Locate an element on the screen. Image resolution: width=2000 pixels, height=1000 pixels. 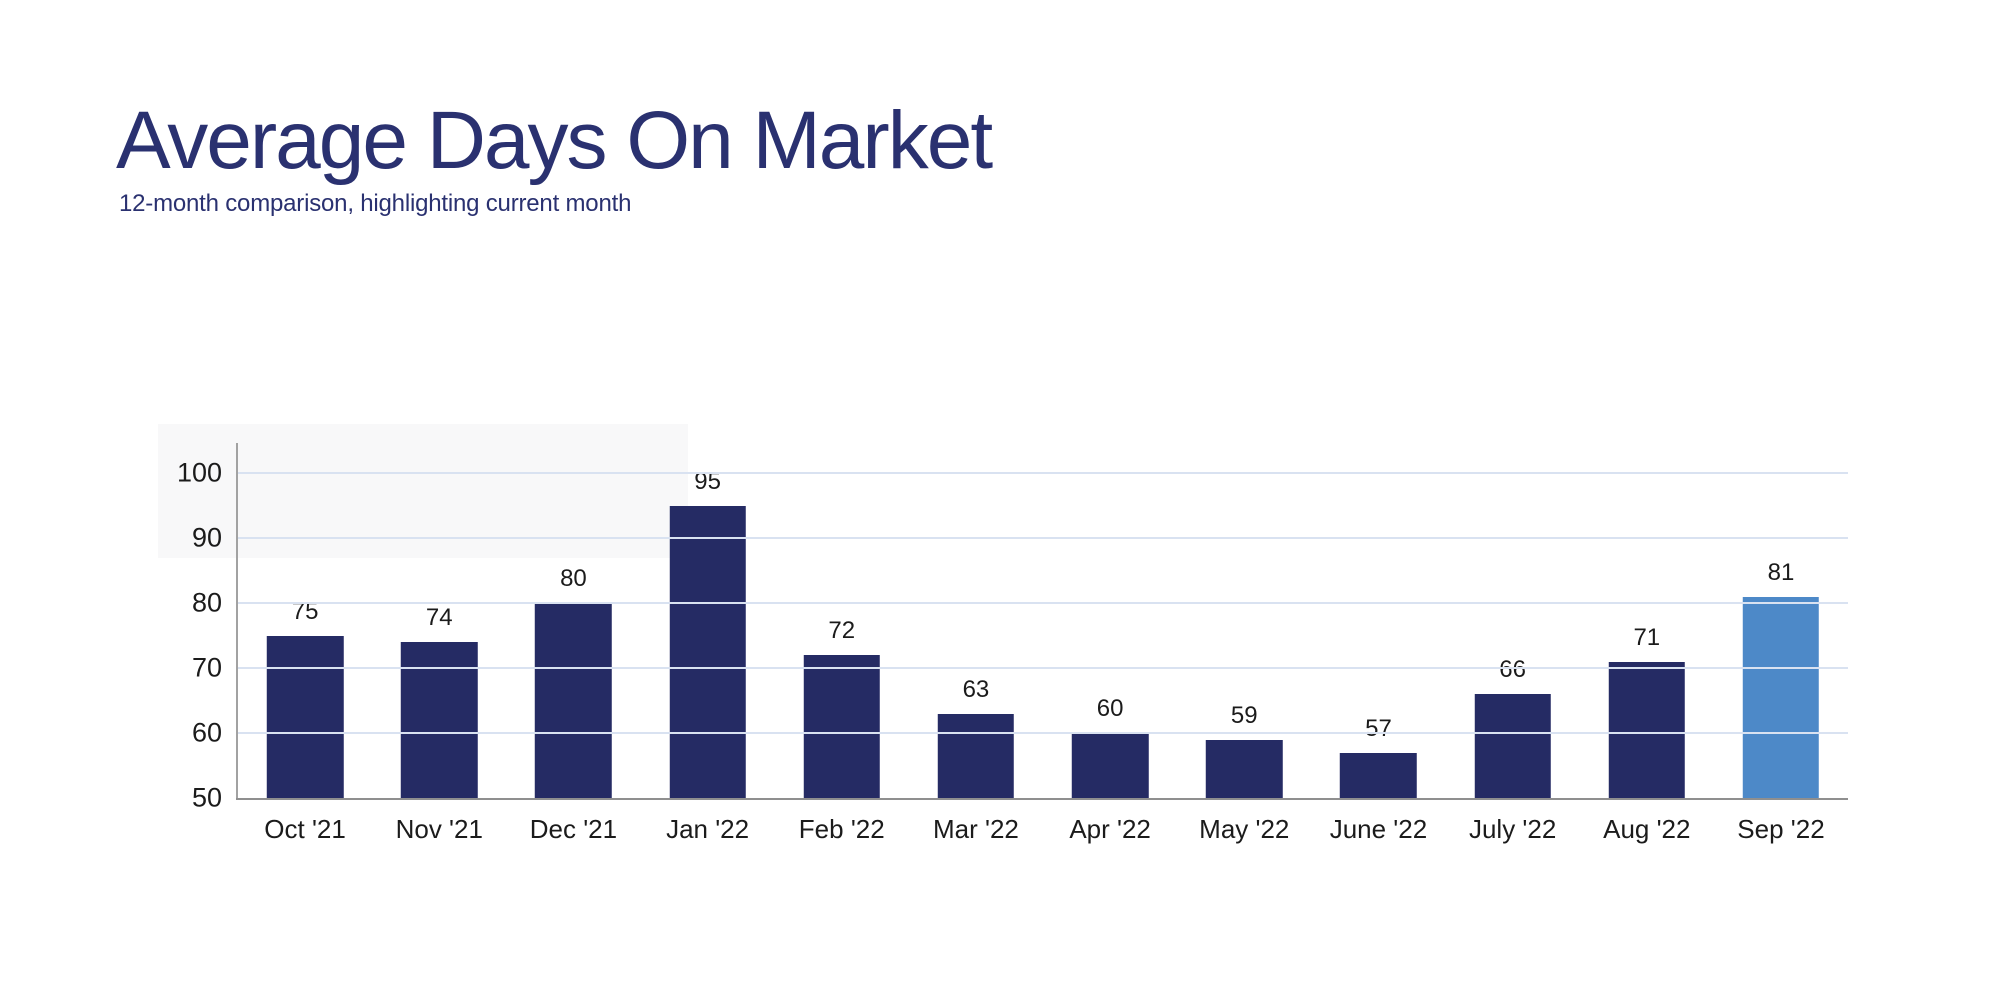
y-tick-label: 70 is located at coordinates (206, 667).